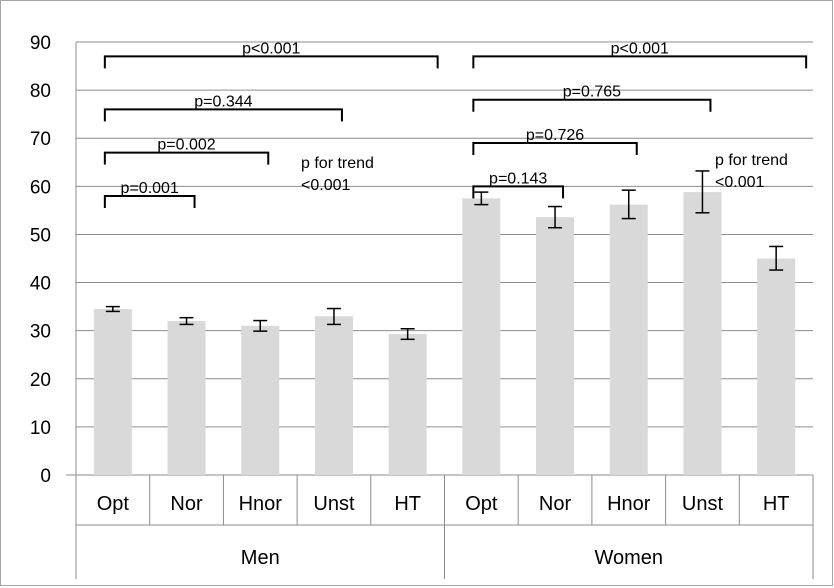 This screenshot has height=588, width=834. I want to click on y-tick-label: 80, so click(40, 91).